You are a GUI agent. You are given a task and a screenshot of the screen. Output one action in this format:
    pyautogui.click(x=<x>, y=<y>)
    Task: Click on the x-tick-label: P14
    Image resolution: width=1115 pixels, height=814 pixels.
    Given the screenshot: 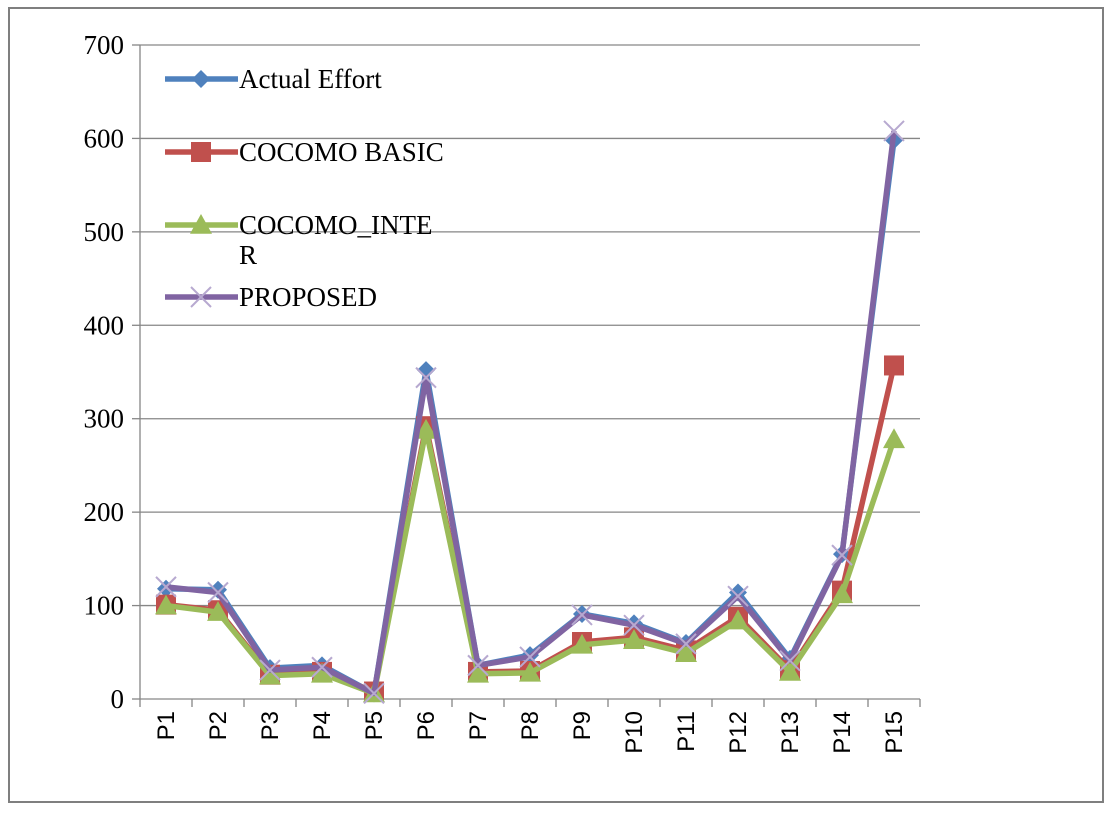 What is the action you would take?
    pyautogui.click(x=842, y=732)
    